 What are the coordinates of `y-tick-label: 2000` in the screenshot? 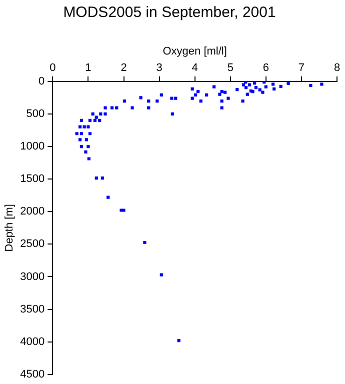 It's located at (32, 212).